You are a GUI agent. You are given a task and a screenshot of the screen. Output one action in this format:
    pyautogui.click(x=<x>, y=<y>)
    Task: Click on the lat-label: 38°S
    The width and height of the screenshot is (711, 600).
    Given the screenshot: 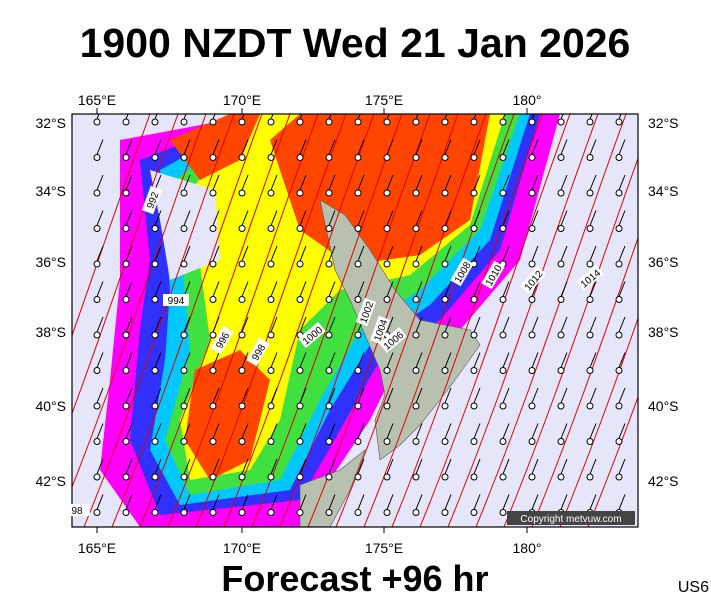 What is the action you would take?
    pyautogui.click(x=50, y=332)
    